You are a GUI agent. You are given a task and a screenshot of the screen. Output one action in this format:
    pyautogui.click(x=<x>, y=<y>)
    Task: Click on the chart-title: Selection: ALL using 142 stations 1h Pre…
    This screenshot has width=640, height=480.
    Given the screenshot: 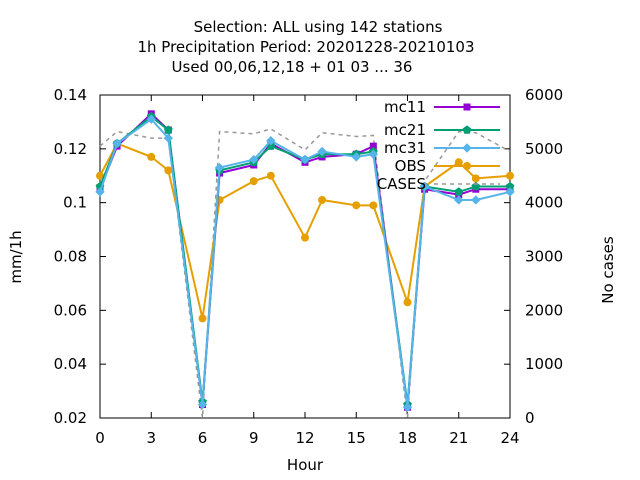 What is the action you would take?
    pyautogui.click(x=305, y=47)
    